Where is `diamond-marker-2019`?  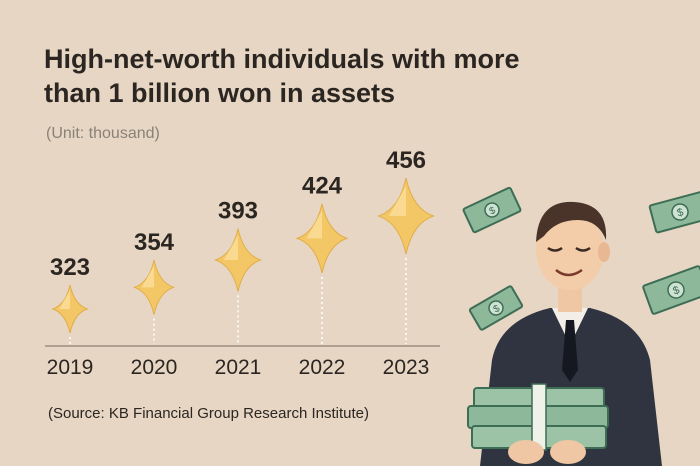
diamond-marker-2019 is located at coordinates (70, 309).